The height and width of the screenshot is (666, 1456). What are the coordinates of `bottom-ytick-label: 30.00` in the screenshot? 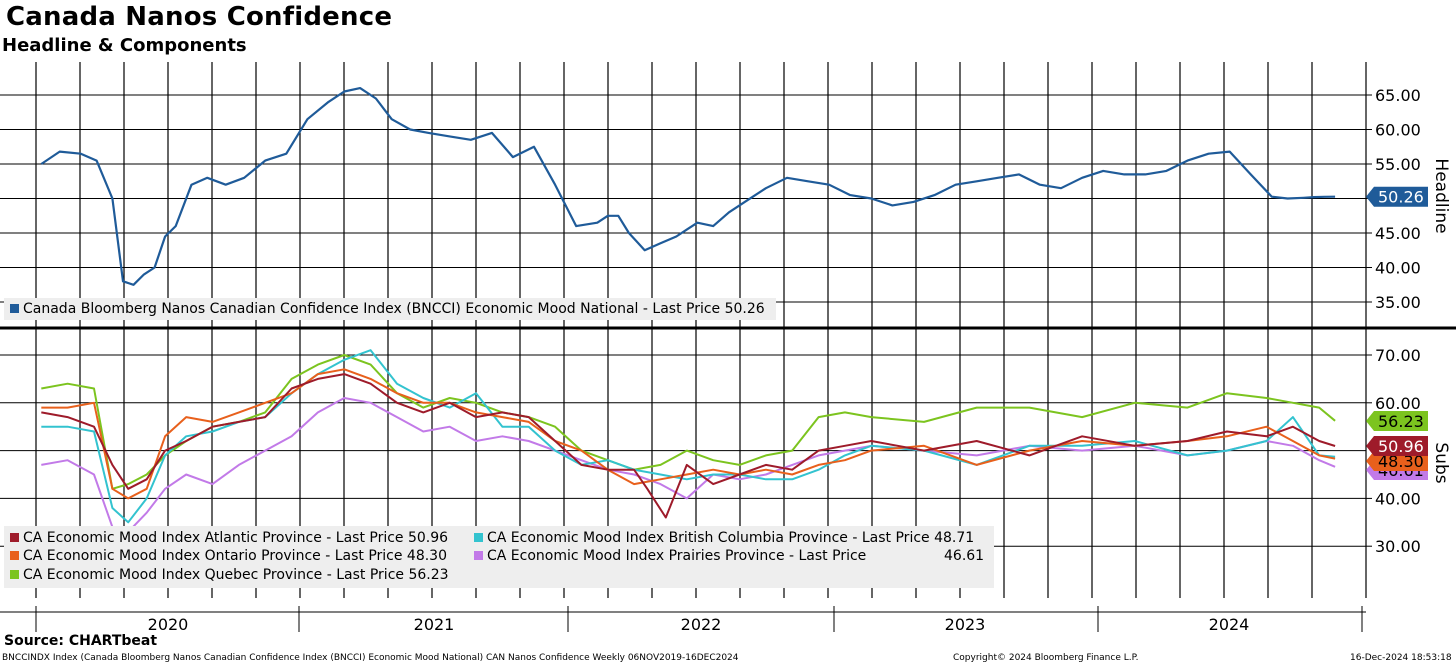 It's located at (1398, 546).